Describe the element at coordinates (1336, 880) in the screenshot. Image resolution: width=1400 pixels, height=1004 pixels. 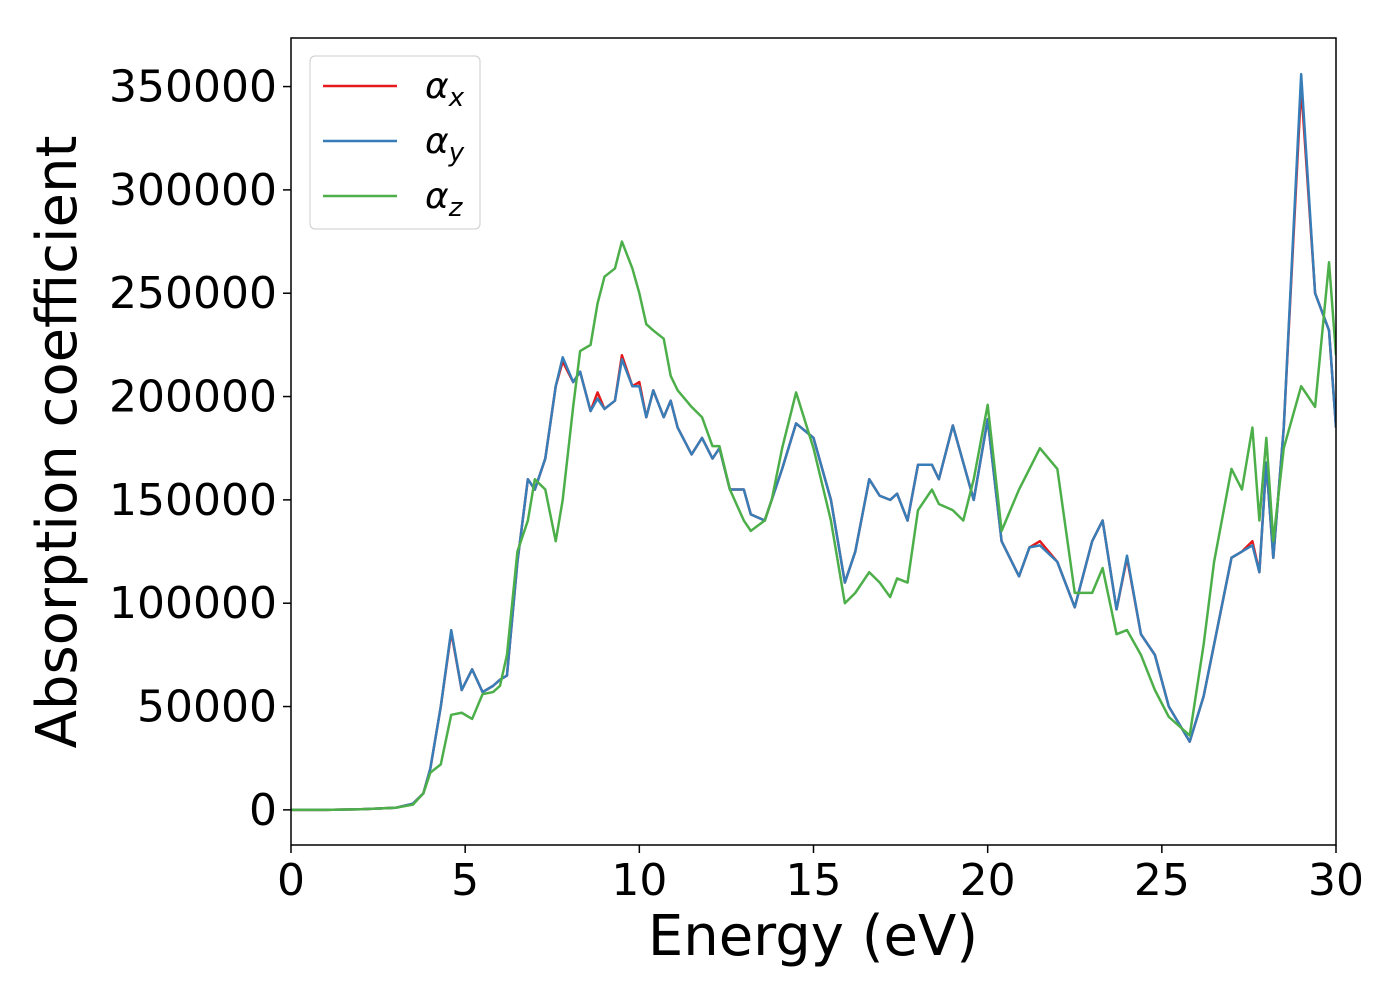
I see `x-tick-label: 30` at that location.